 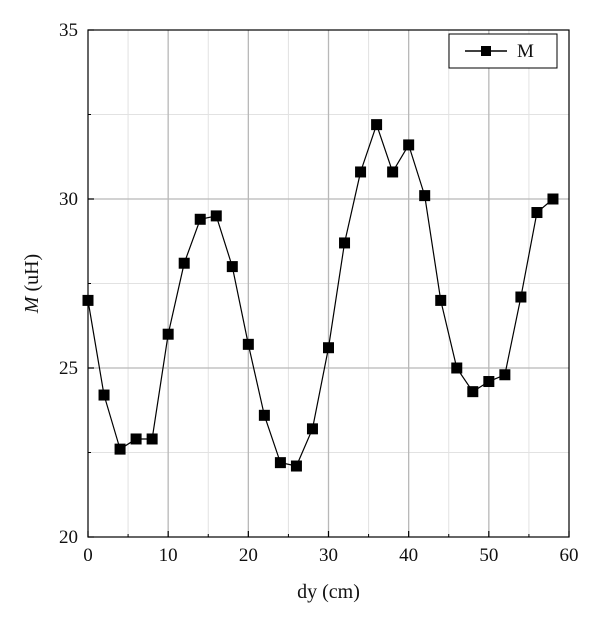 What do you see at coordinates (569, 555) in the screenshot?
I see `x-tick-label: 60` at bounding box center [569, 555].